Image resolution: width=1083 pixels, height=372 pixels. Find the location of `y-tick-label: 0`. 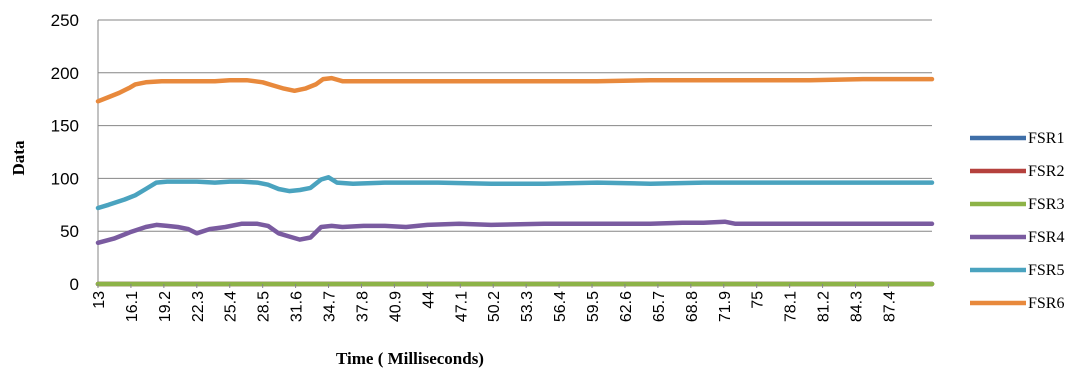

y-tick-label: 0 is located at coordinates (74, 284).